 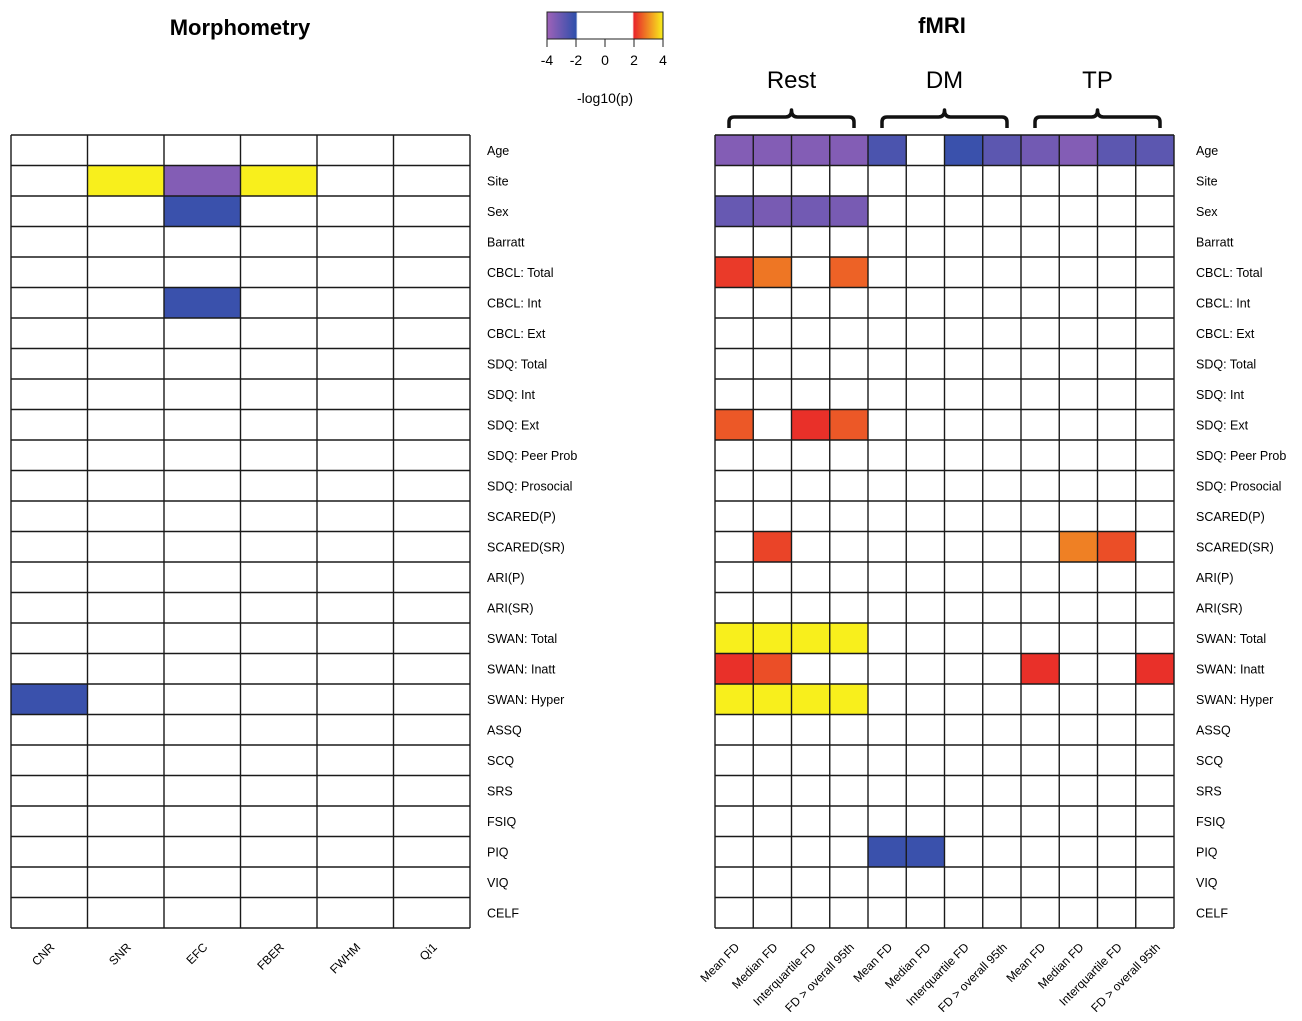 What do you see at coordinates (345, 958) in the screenshot?
I see `morphometry-col-label: FWHM` at bounding box center [345, 958].